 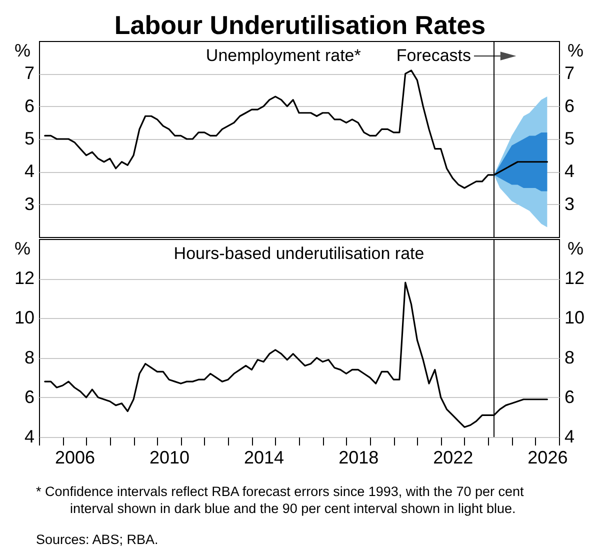 I want to click on x-tick-label: 2026, so click(x=548, y=458).